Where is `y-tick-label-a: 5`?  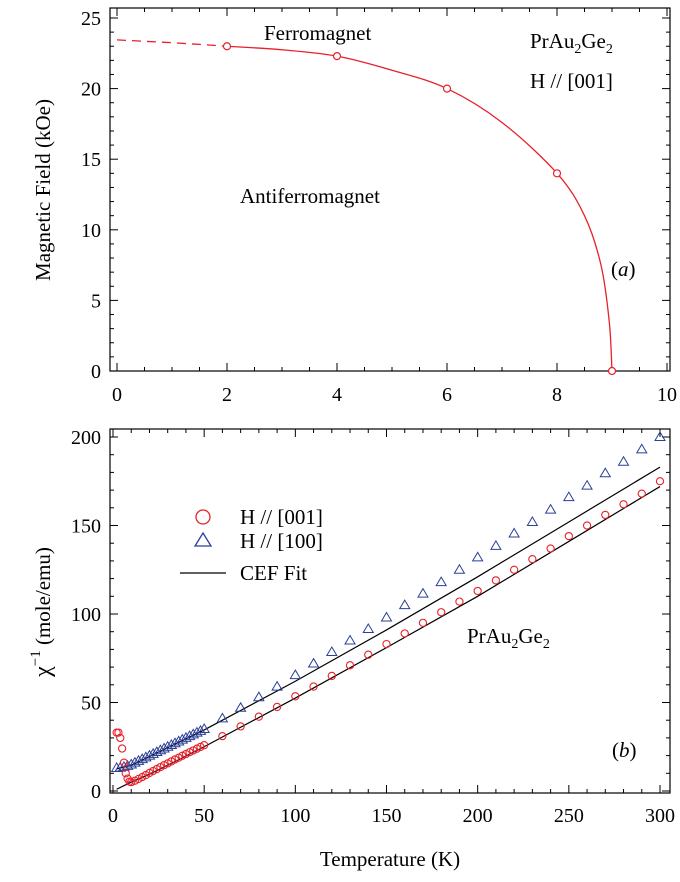
y-tick-label-a: 5 is located at coordinates (96, 301).